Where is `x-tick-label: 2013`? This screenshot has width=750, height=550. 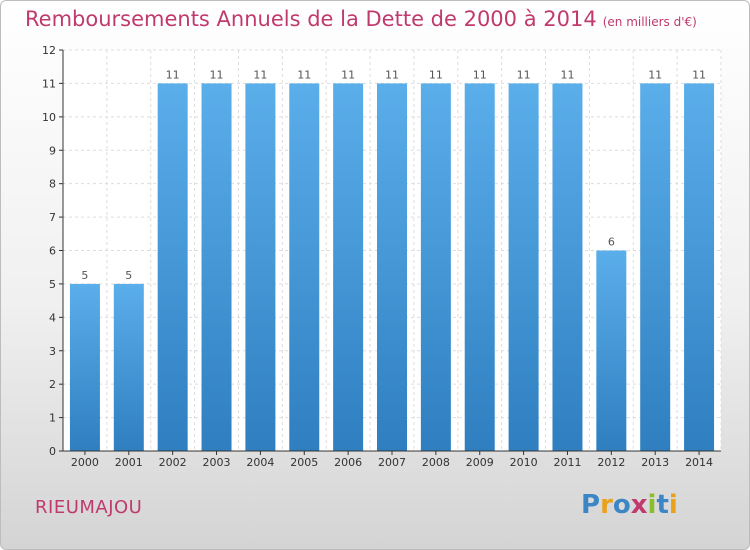
x-tick-label: 2013 is located at coordinates (655, 462).